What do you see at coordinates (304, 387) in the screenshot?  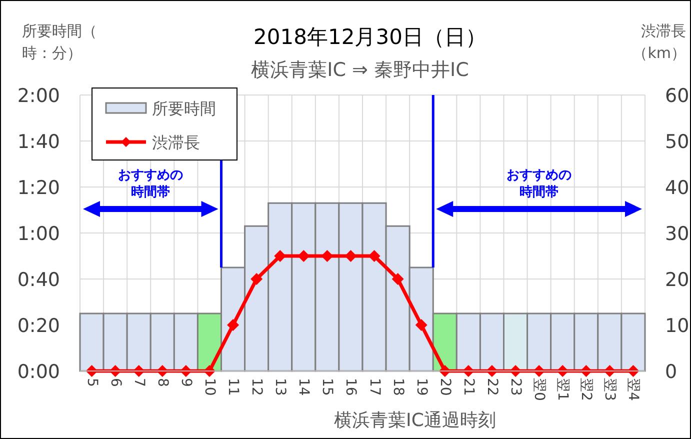 I see `x-tick-label: 14` at bounding box center [304, 387].